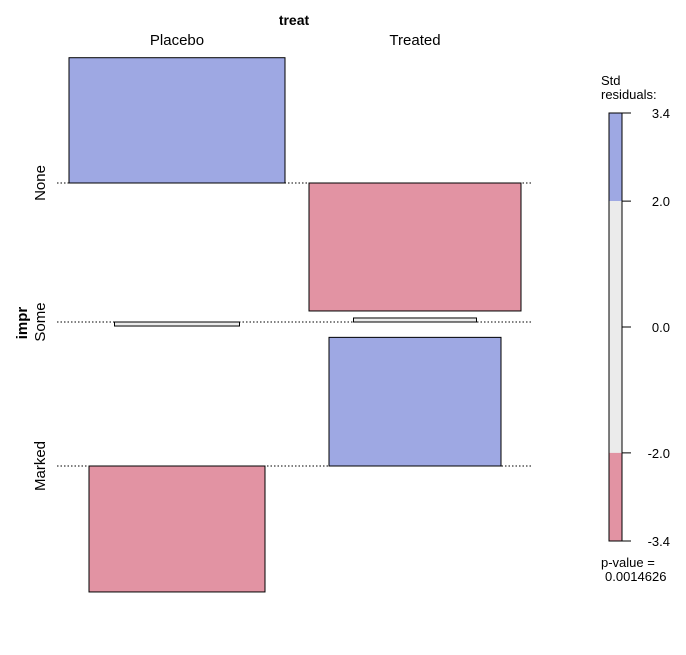 The height and width of the screenshot is (655, 686). I want to click on legend-segment-neutral, so click(615, 327).